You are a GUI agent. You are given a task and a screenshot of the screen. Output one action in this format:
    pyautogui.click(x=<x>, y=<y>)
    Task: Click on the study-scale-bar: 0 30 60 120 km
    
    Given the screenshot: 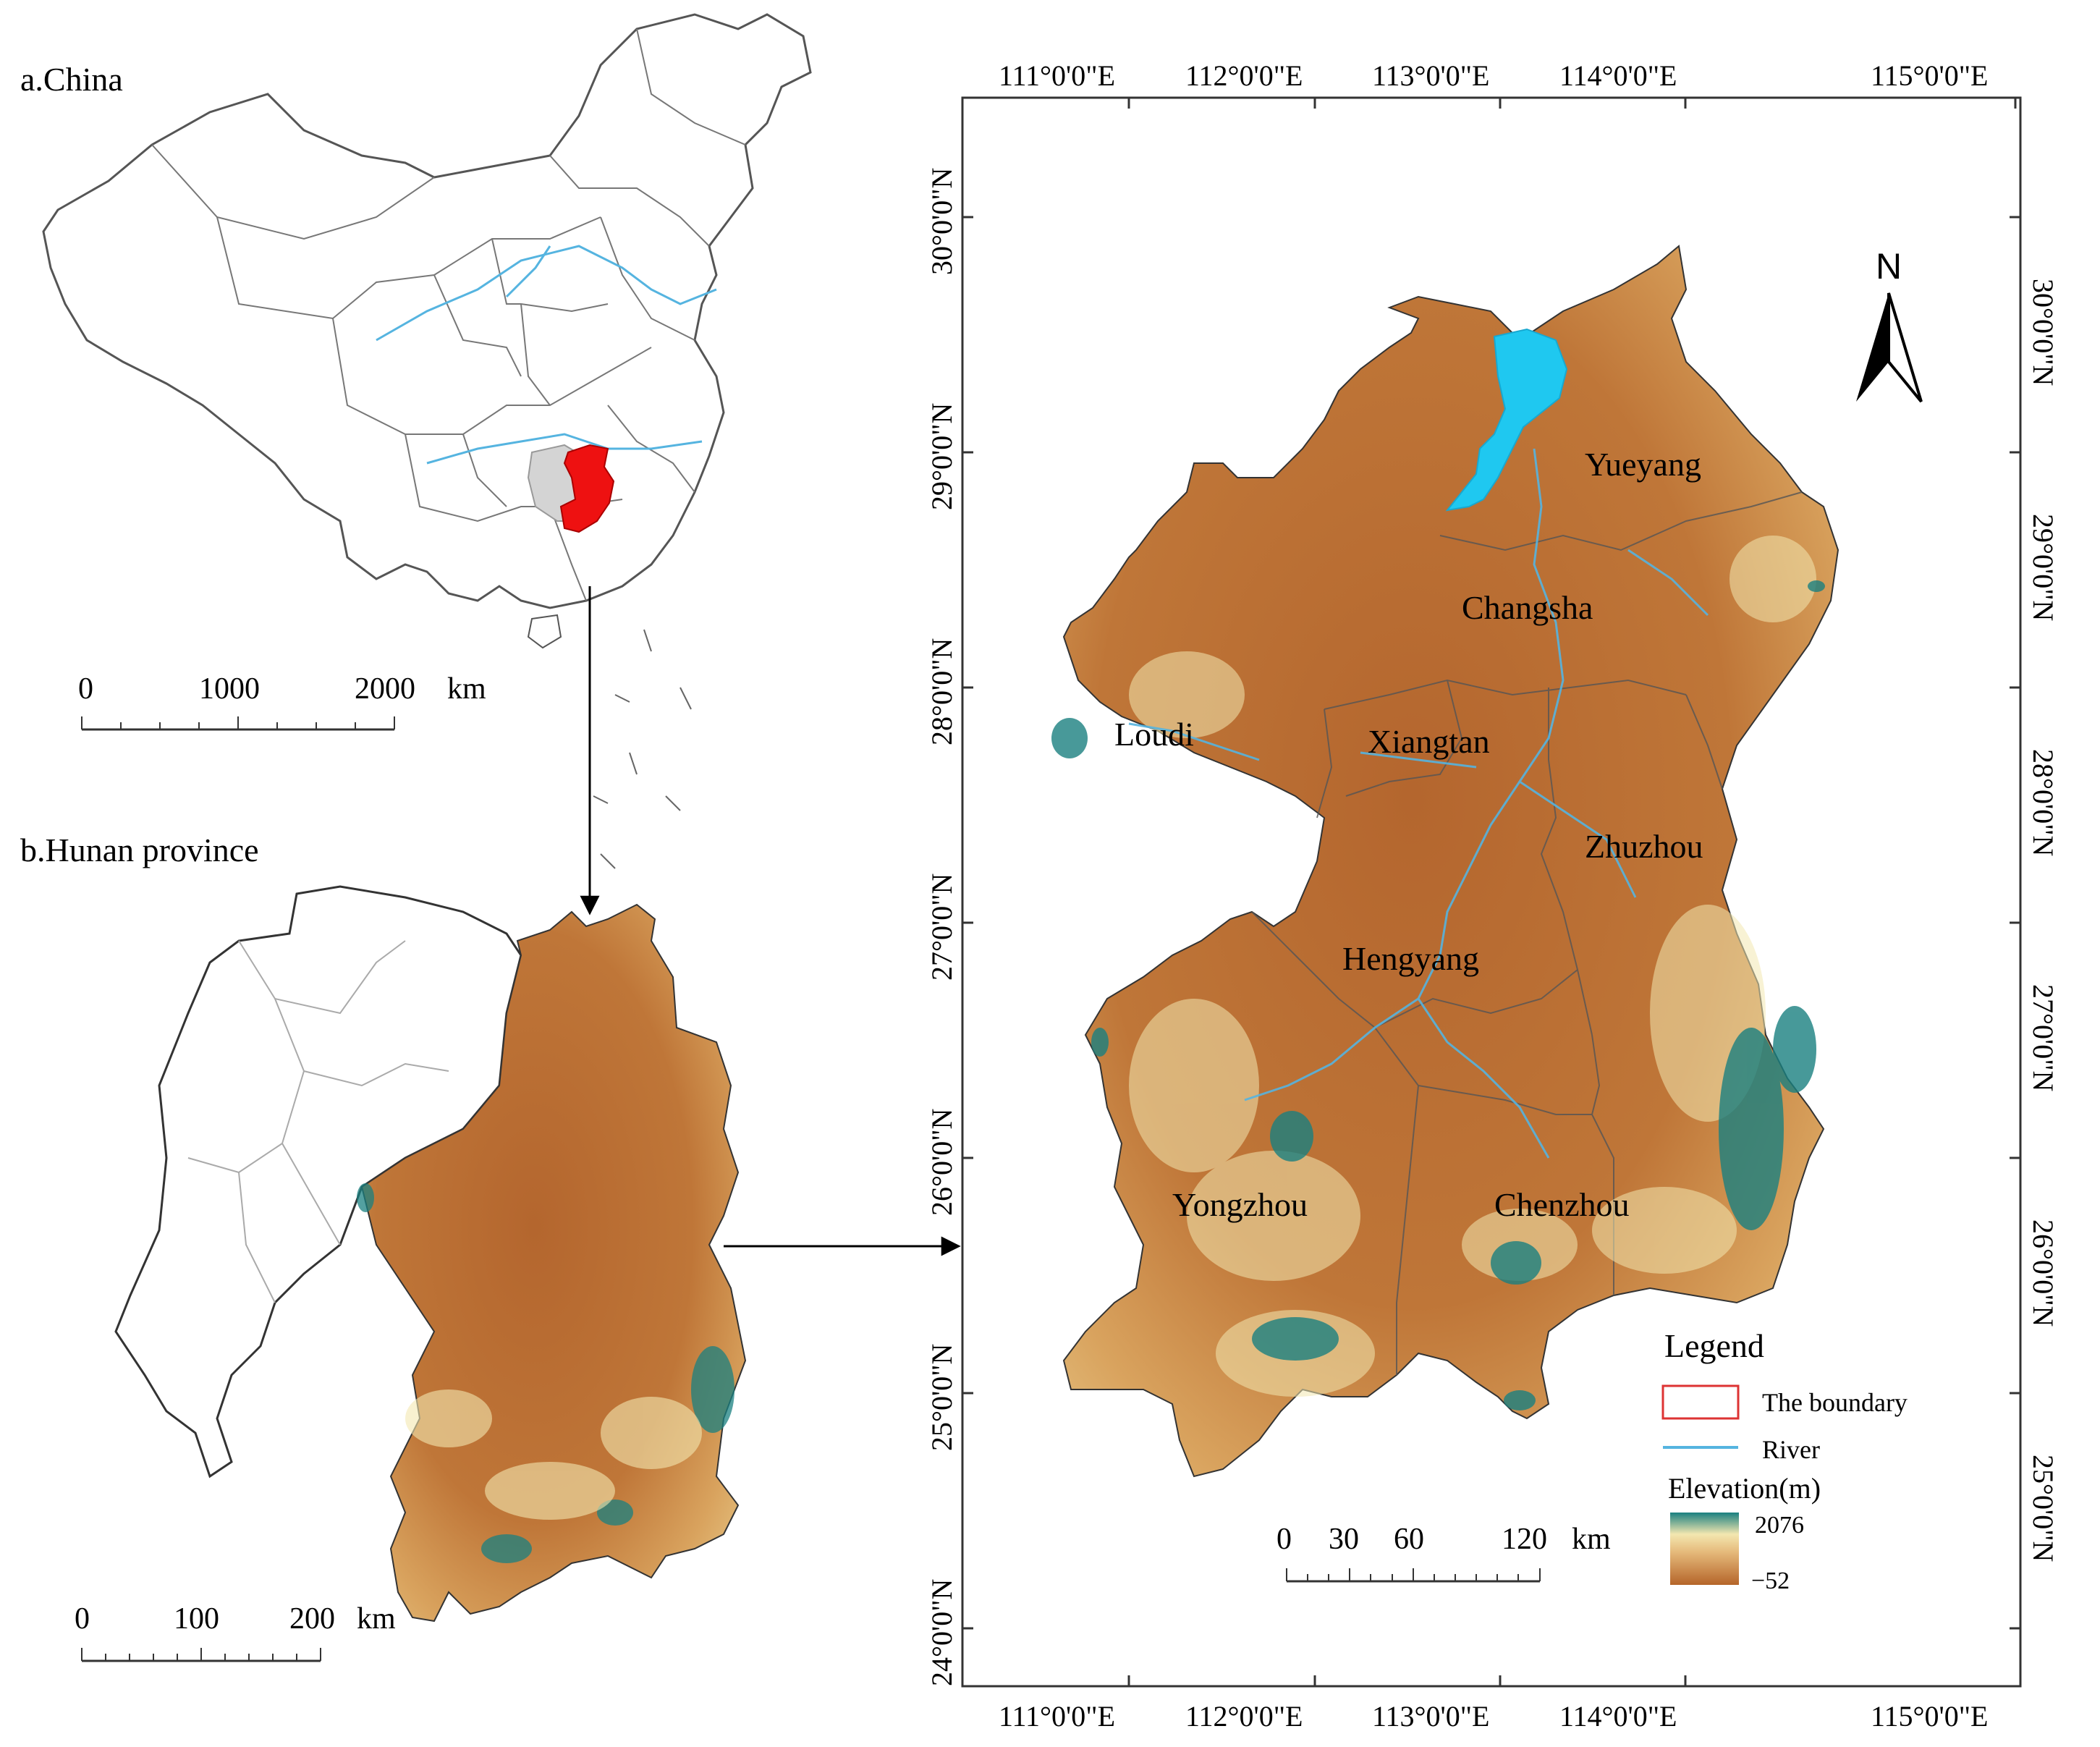 What is the action you would take?
    pyautogui.click(x=1443, y=1553)
    